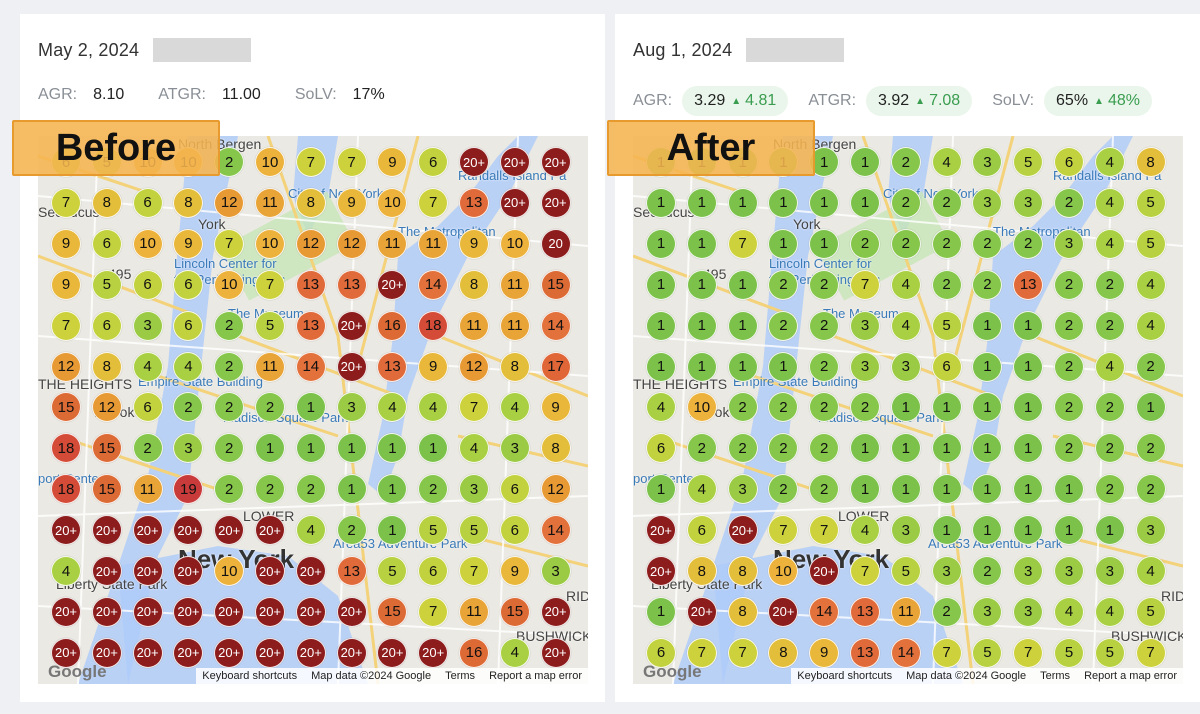 Image resolution: width=1200 pixels, height=714 pixels. Describe the element at coordinates (555, 366) in the screenshot. I see `rank-marker: 17` at that location.